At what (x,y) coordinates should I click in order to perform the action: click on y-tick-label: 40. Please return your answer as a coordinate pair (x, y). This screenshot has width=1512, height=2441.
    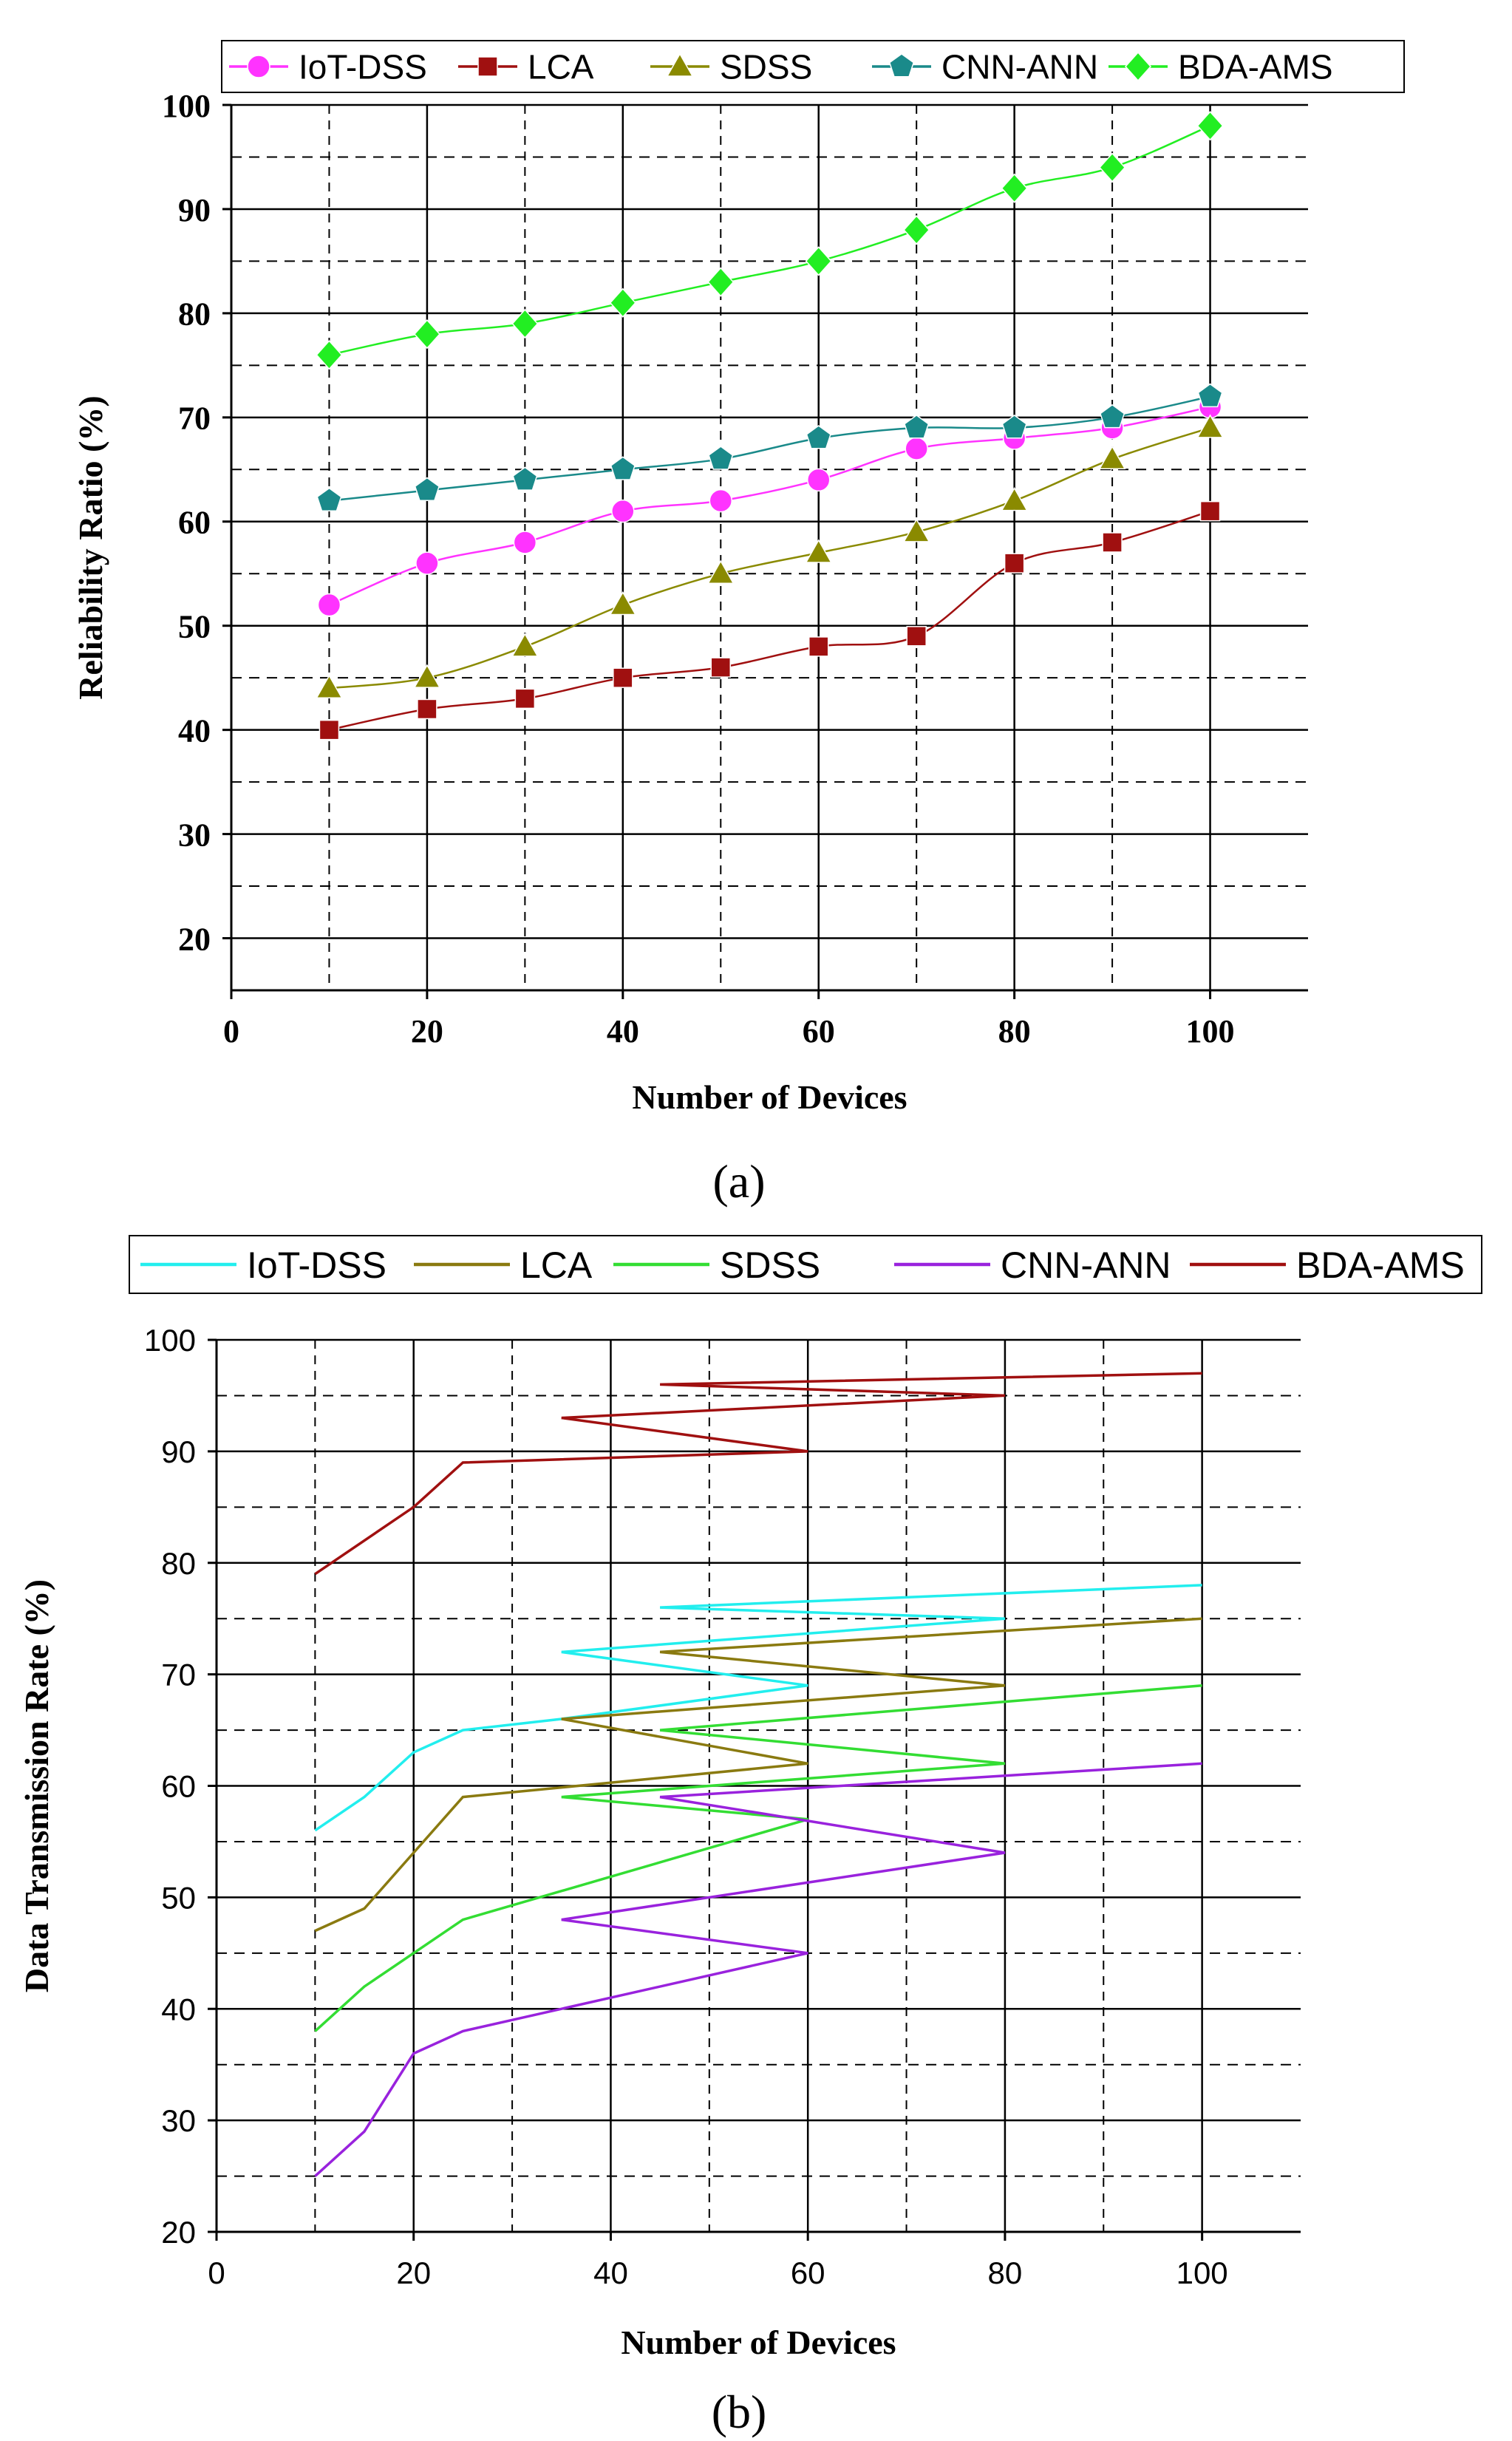
    Looking at the image, I should click on (179, 2009).